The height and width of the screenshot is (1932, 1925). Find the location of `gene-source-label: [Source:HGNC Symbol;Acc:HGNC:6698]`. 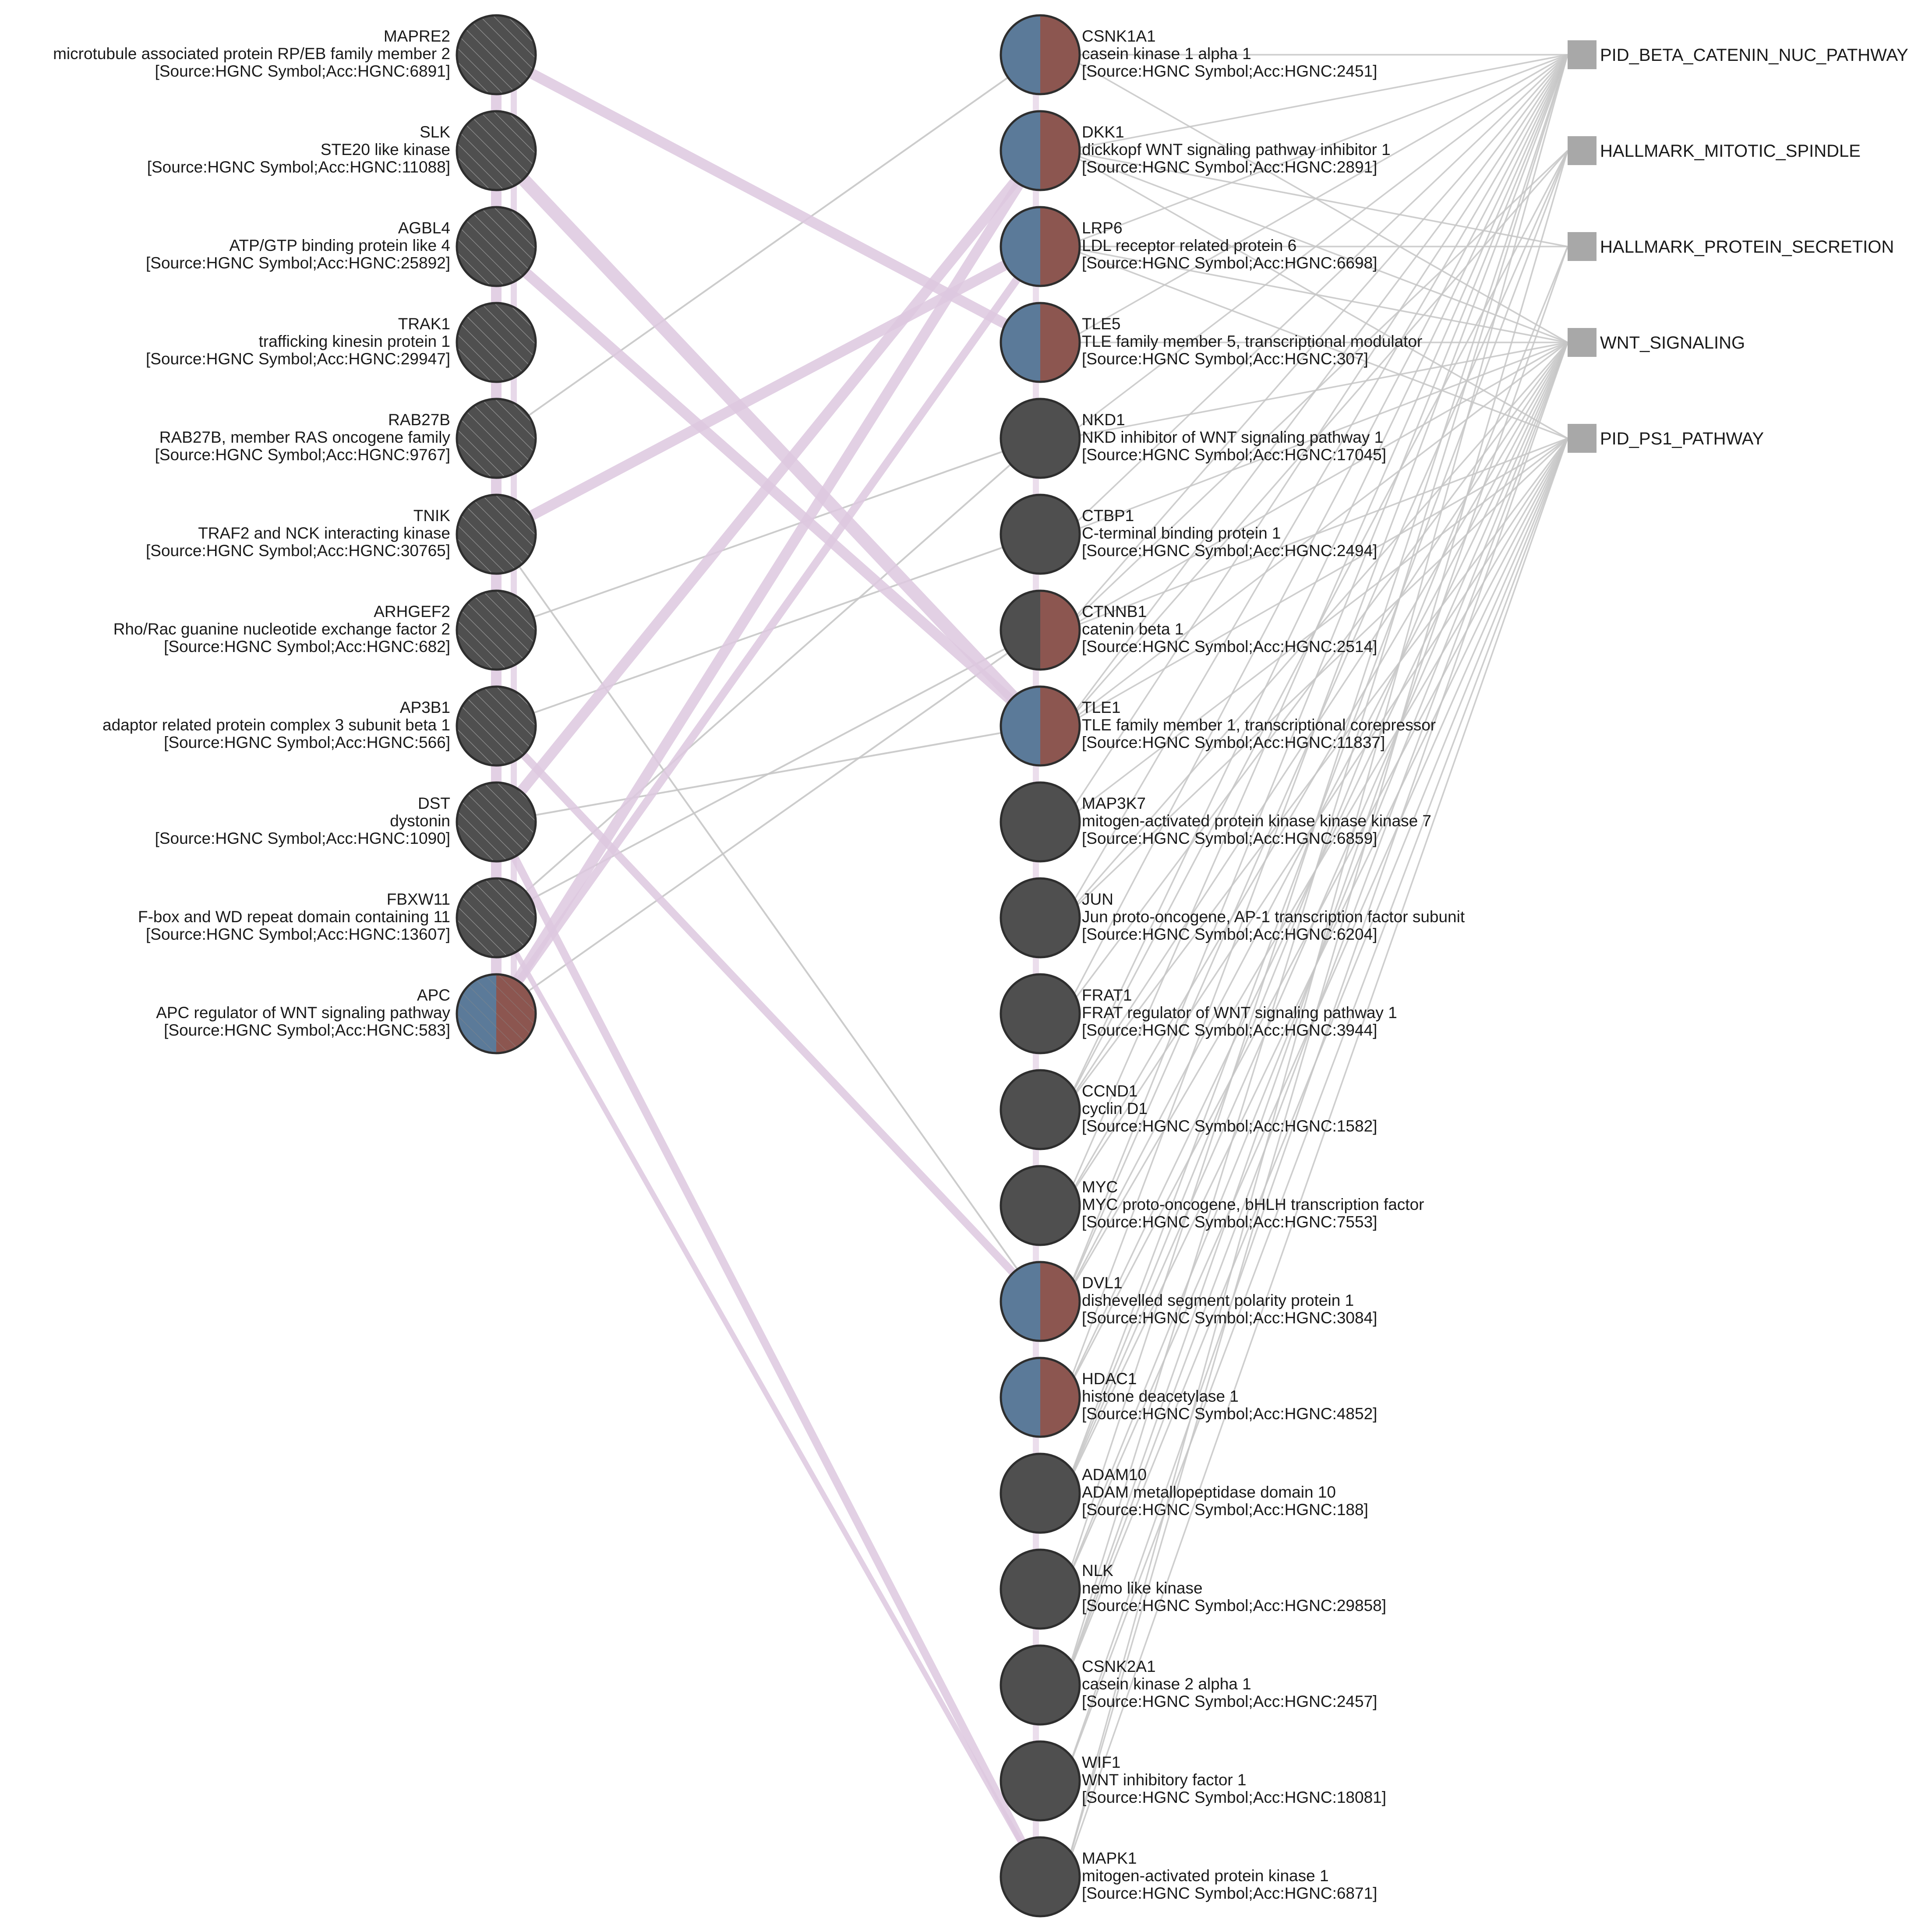

gene-source-label: [Source:HGNC Symbol;Acc:HGNC:6698] is located at coordinates (1230, 263).